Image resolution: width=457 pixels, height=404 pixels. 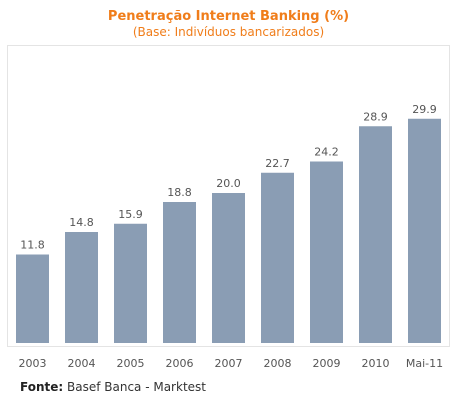 What do you see at coordinates (180, 363) in the screenshot?
I see `x-tick-2006: 2006` at bounding box center [180, 363].